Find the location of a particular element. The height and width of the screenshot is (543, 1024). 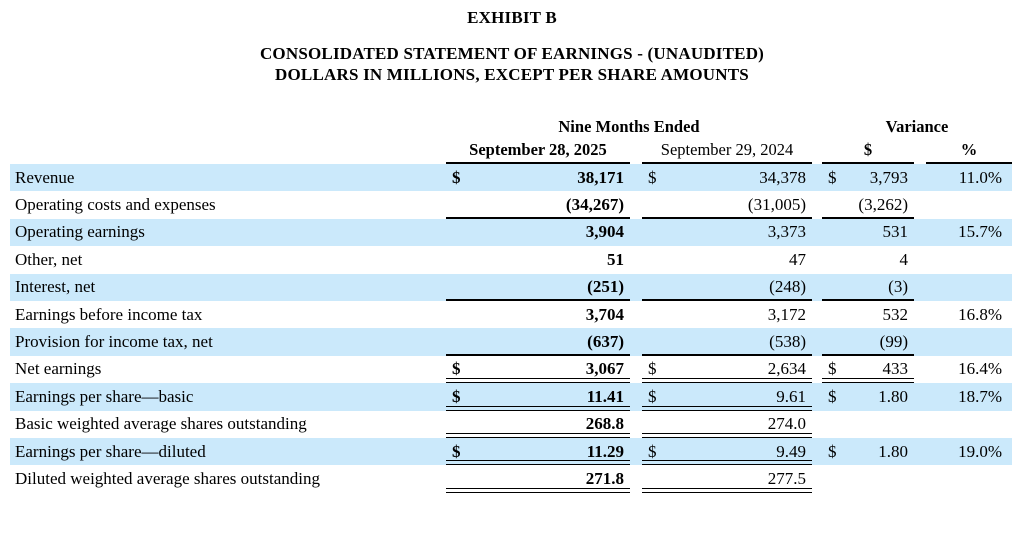

column-header-variance-percent: % is located at coordinates (969, 151).